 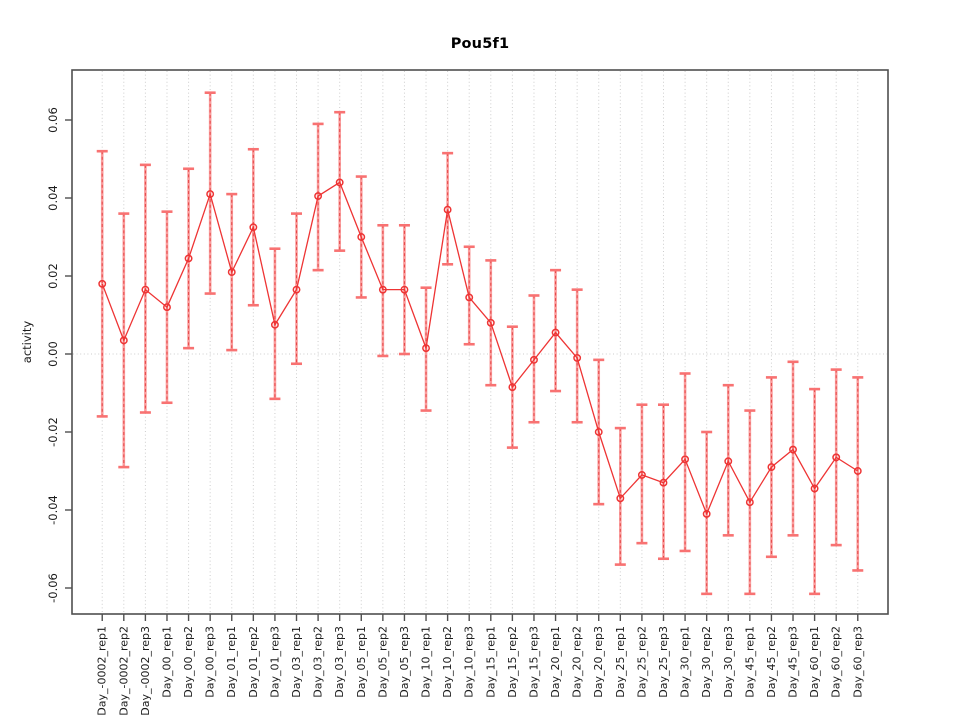 I want to click on x-tick-label: Day_01_rep2, so click(x=253, y=662).